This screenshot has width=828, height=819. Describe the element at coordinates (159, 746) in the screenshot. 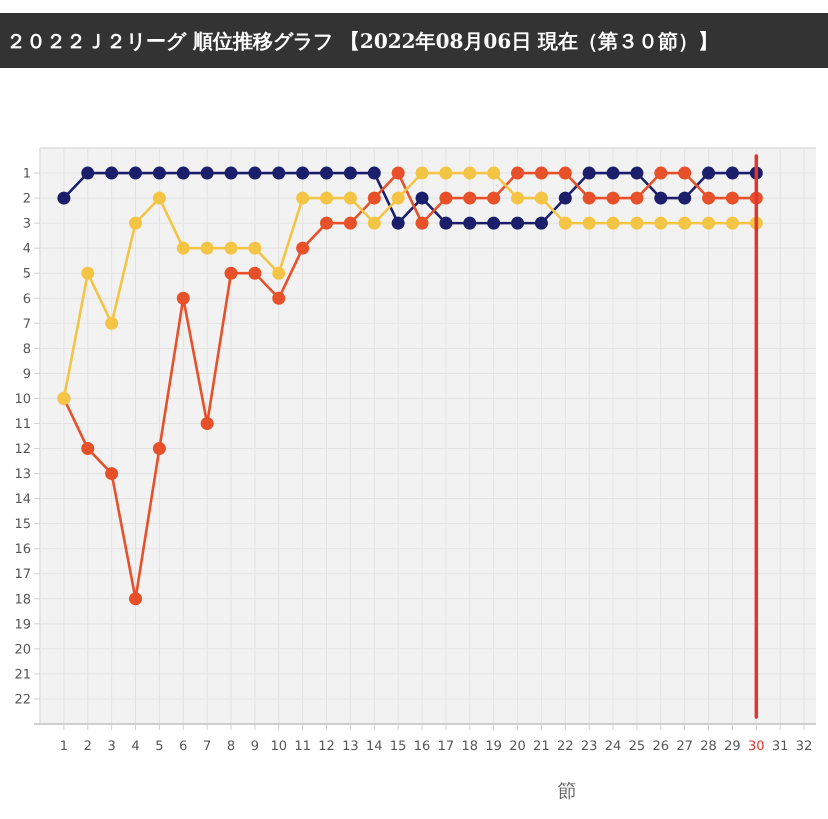

I see `x-tick-label: 5` at that location.